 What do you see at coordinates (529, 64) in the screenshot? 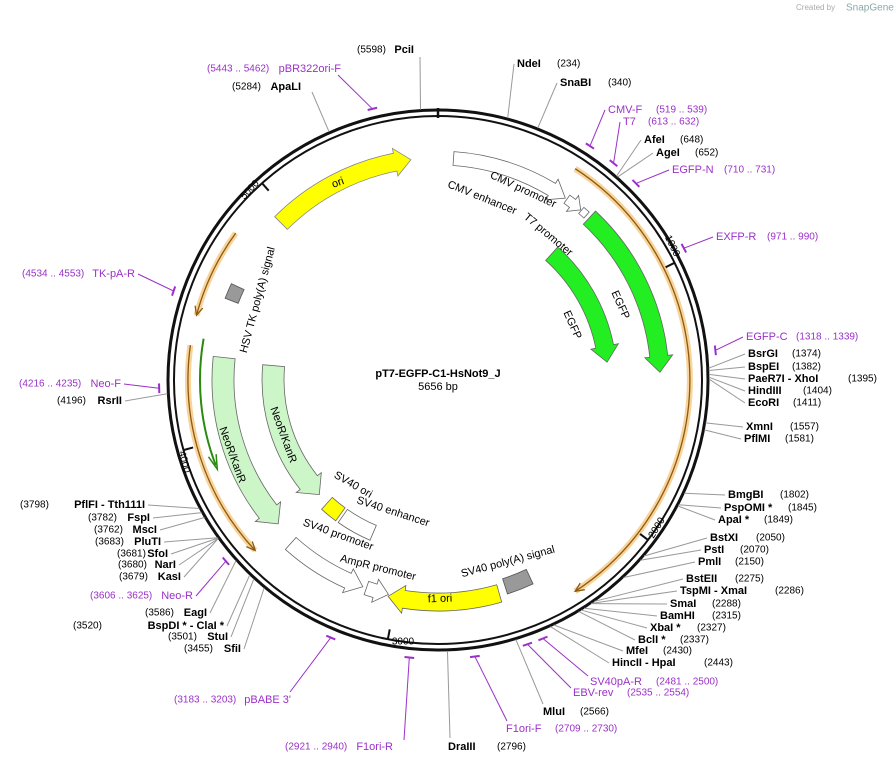
I see `enzyme-name: NdeI` at bounding box center [529, 64].